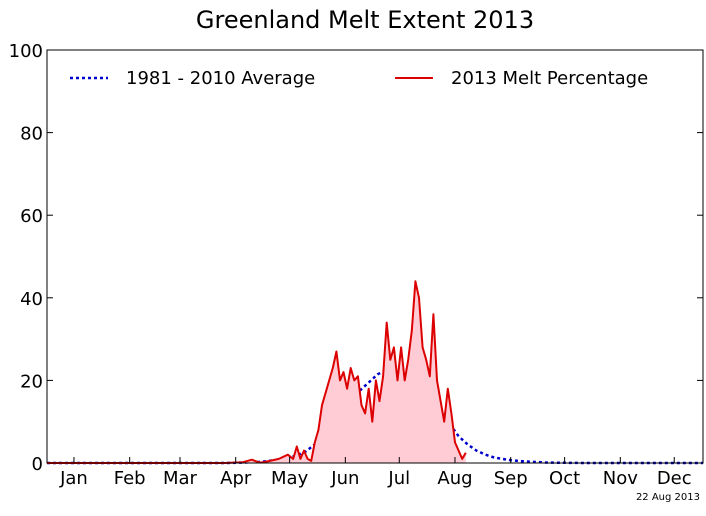 This screenshot has width=706, height=516. I want to click on date-stamp: 22 Aug 2013, so click(668, 497).